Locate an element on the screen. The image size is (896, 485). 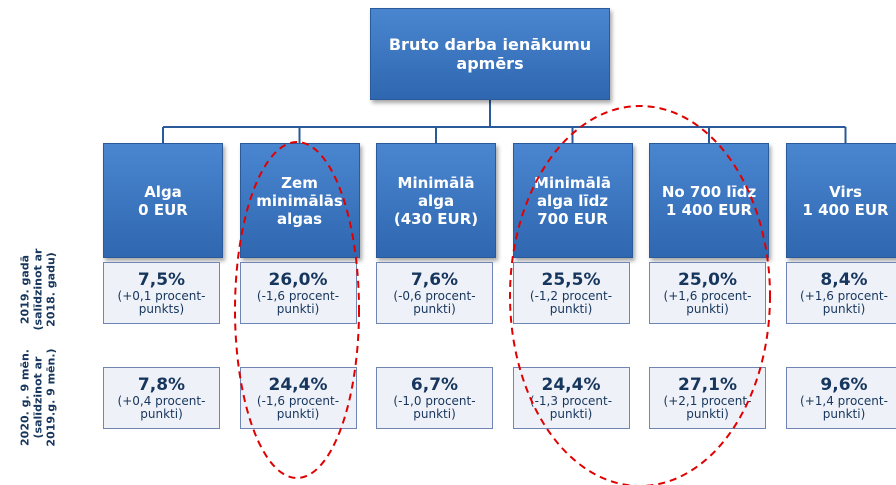
stat-cell: 24,4% (-1,6 procent-punkti) is located at coordinates (298, 398).